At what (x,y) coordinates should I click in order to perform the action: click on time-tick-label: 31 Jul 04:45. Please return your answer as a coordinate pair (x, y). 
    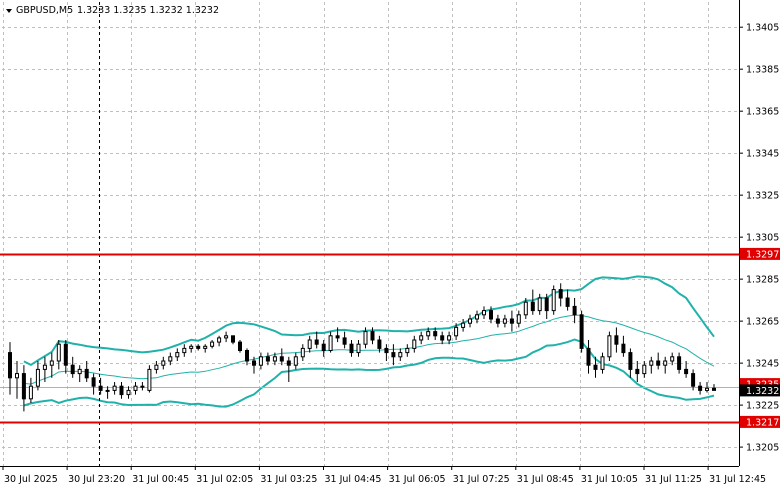
    Looking at the image, I should click on (353, 479).